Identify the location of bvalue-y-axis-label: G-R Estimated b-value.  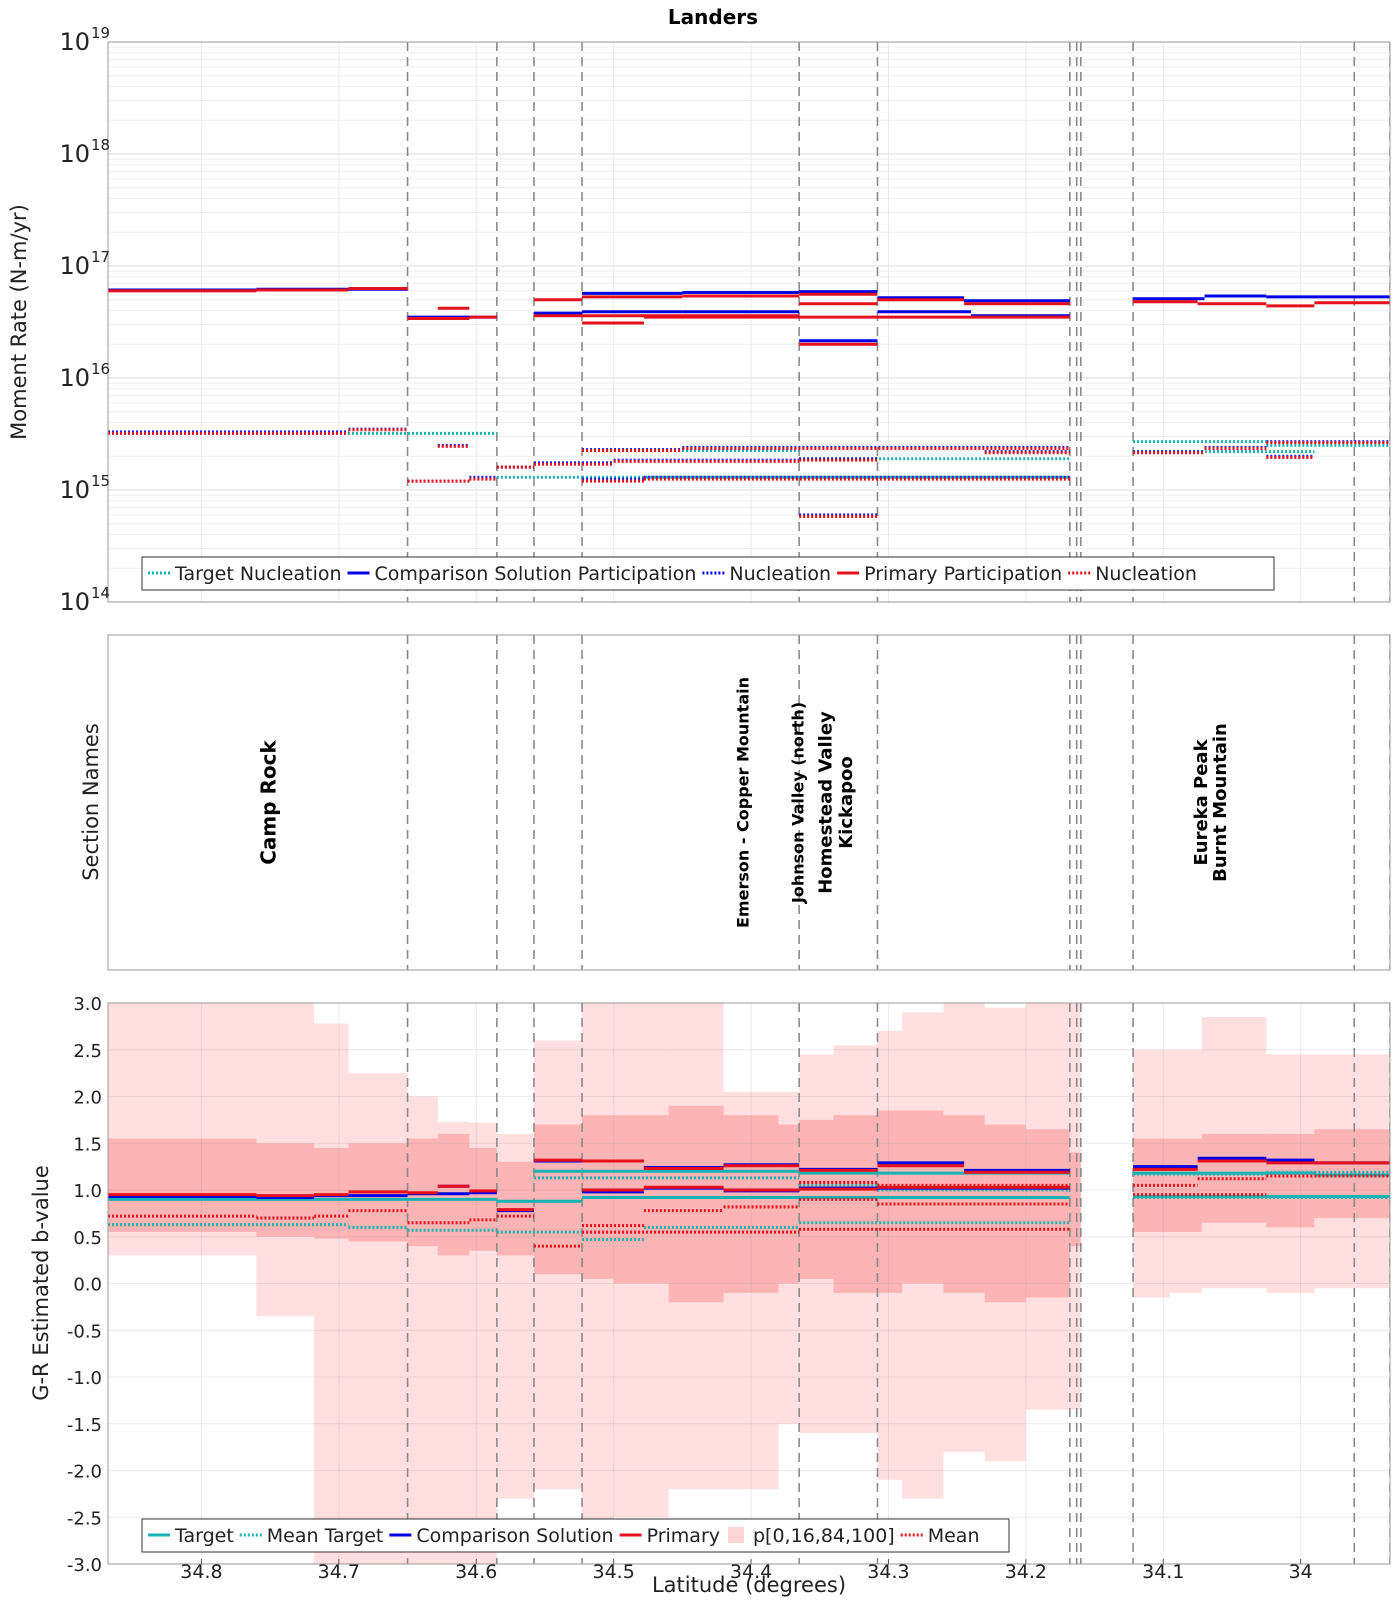
(41, 1283).